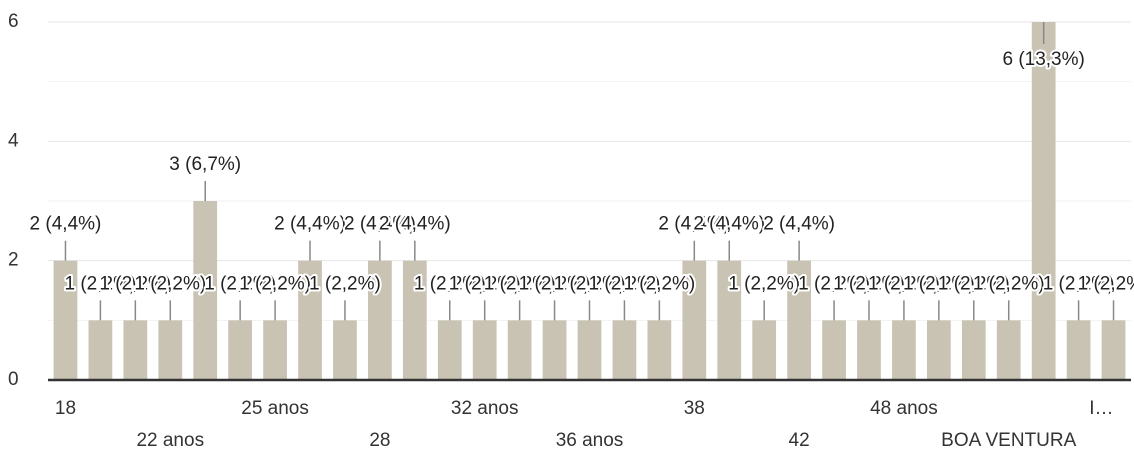 Image resolution: width=1134 pixels, height=452 pixels. I want to click on y-tick-label: 2, so click(13, 260).